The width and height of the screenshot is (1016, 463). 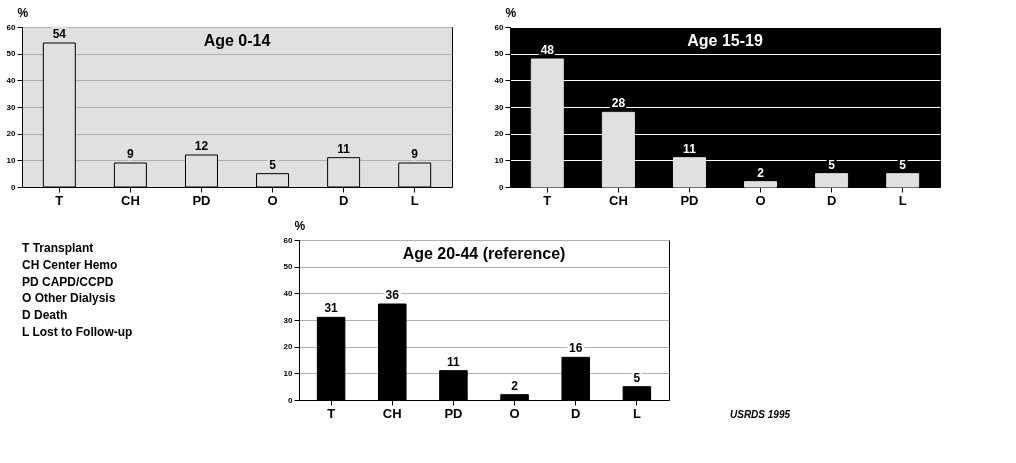 What do you see at coordinates (237, 40) in the screenshot?
I see `chart-title: Age 0-14` at bounding box center [237, 40].